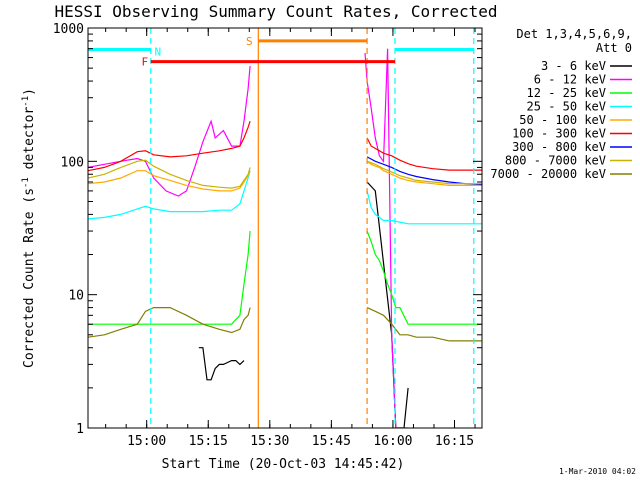  Describe the element at coordinates (454, 441) in the screenshot. I see `x-tick-label-6: 16:15` at that location.